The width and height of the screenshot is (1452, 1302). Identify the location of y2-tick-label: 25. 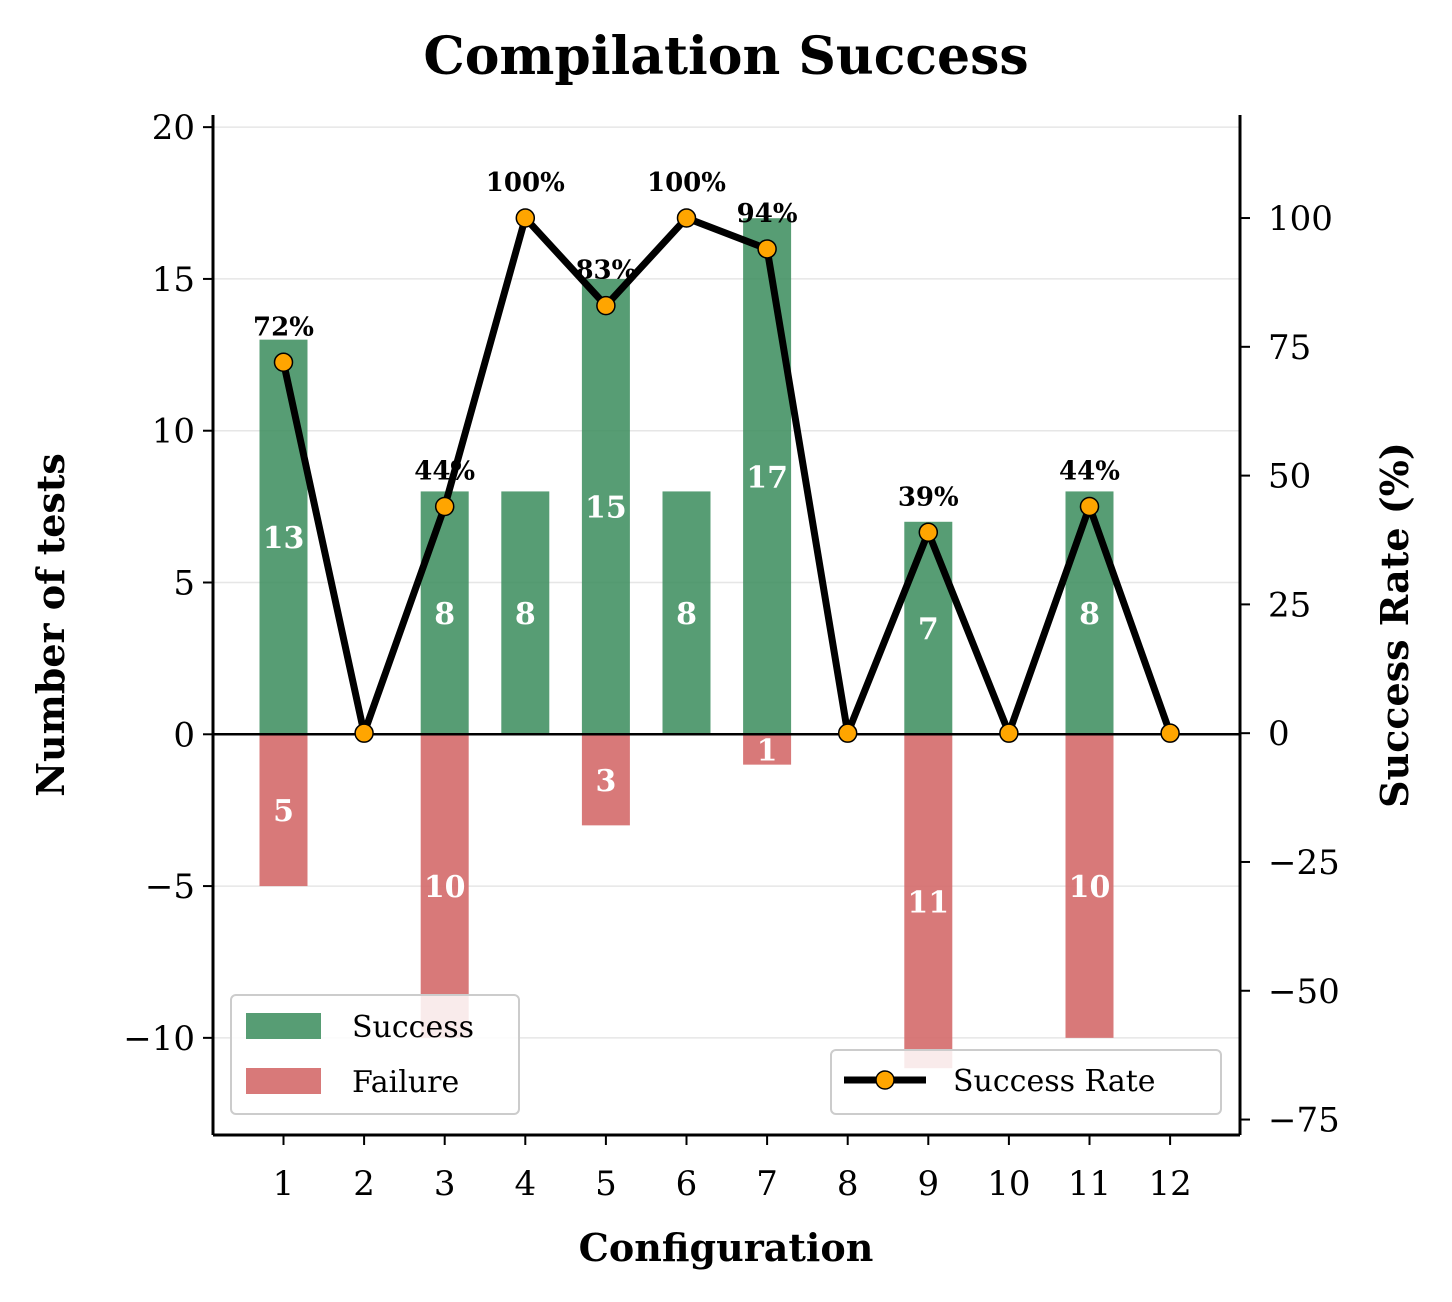
(1289, 605).